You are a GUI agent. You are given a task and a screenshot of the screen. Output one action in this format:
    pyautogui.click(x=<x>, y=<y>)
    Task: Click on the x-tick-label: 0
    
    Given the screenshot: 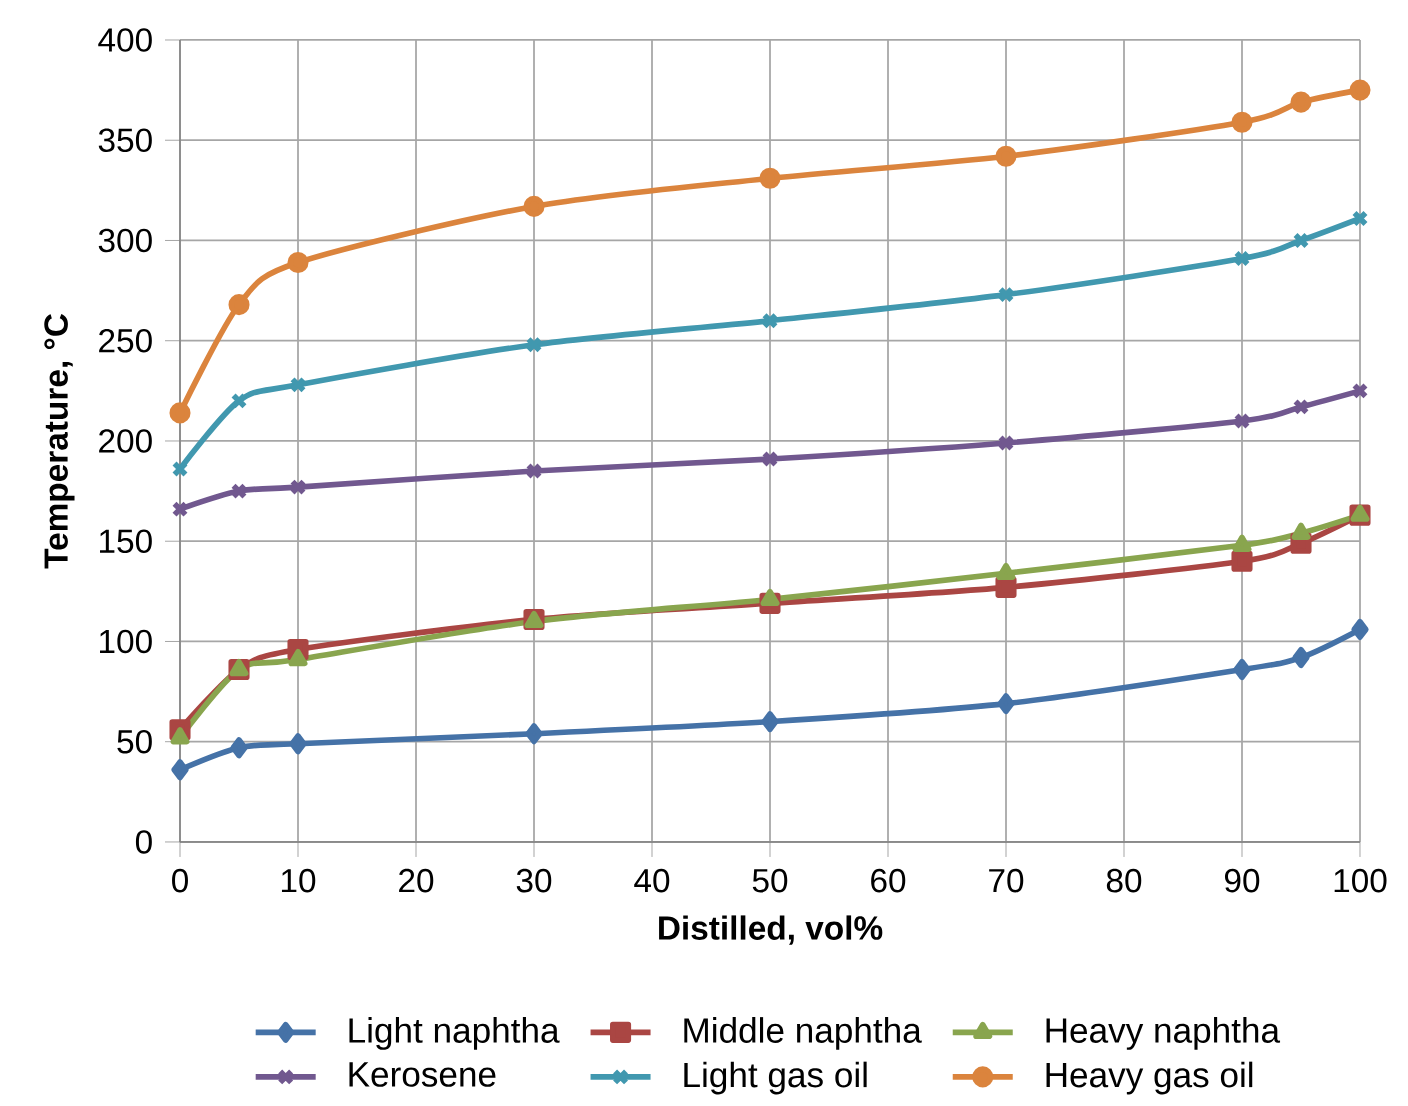 What is the action you would take?
    pyautogui.click(x=180, y=880)
    